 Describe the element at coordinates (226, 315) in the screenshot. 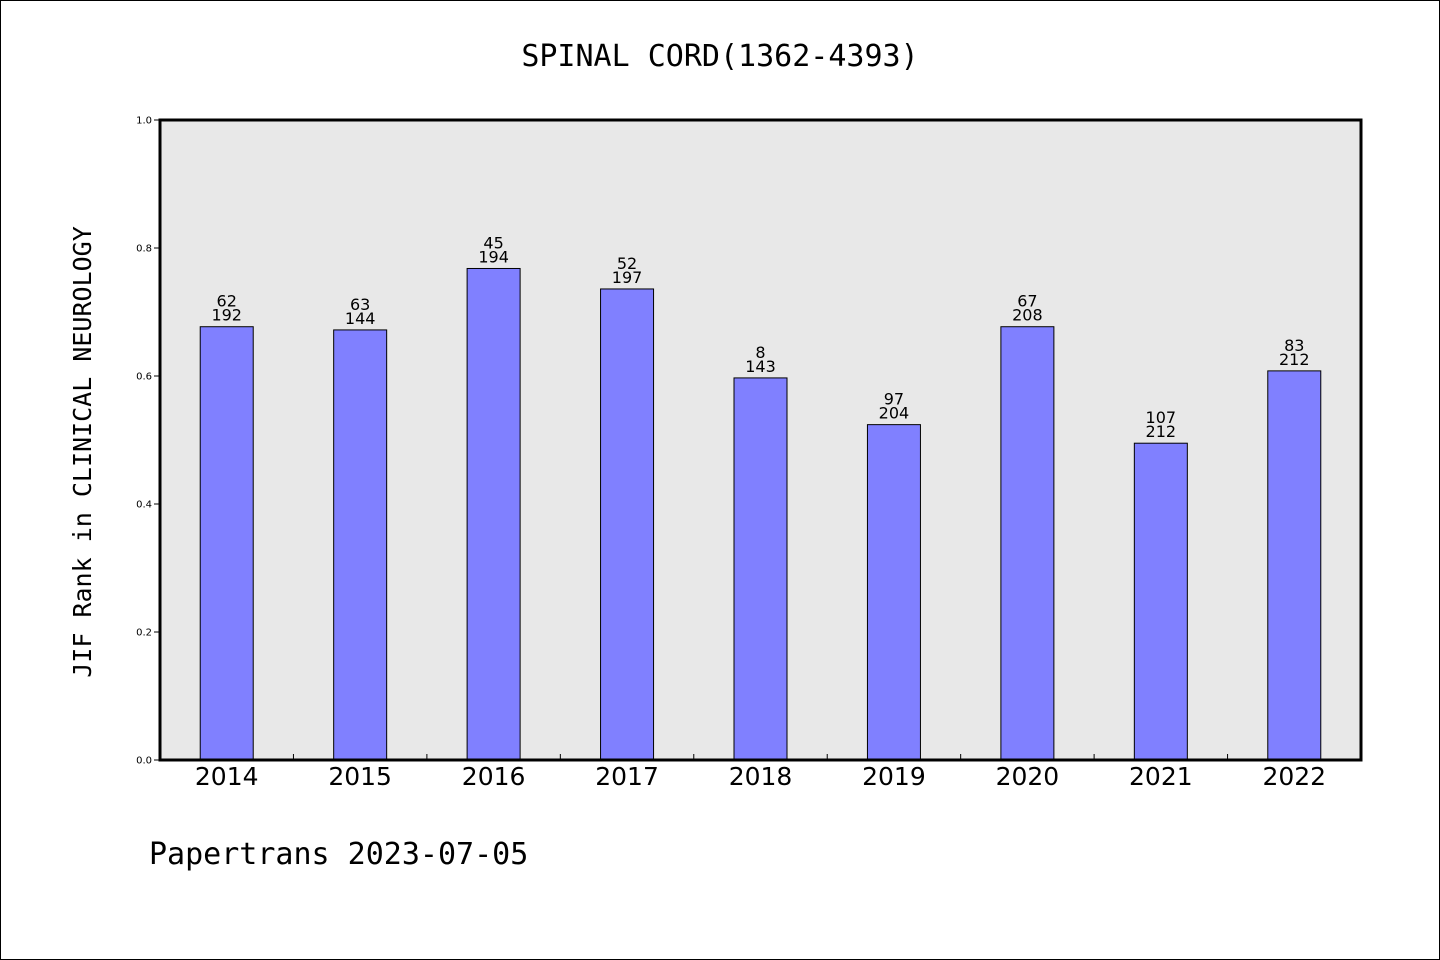

I see `data-label-total: 192` at that location.